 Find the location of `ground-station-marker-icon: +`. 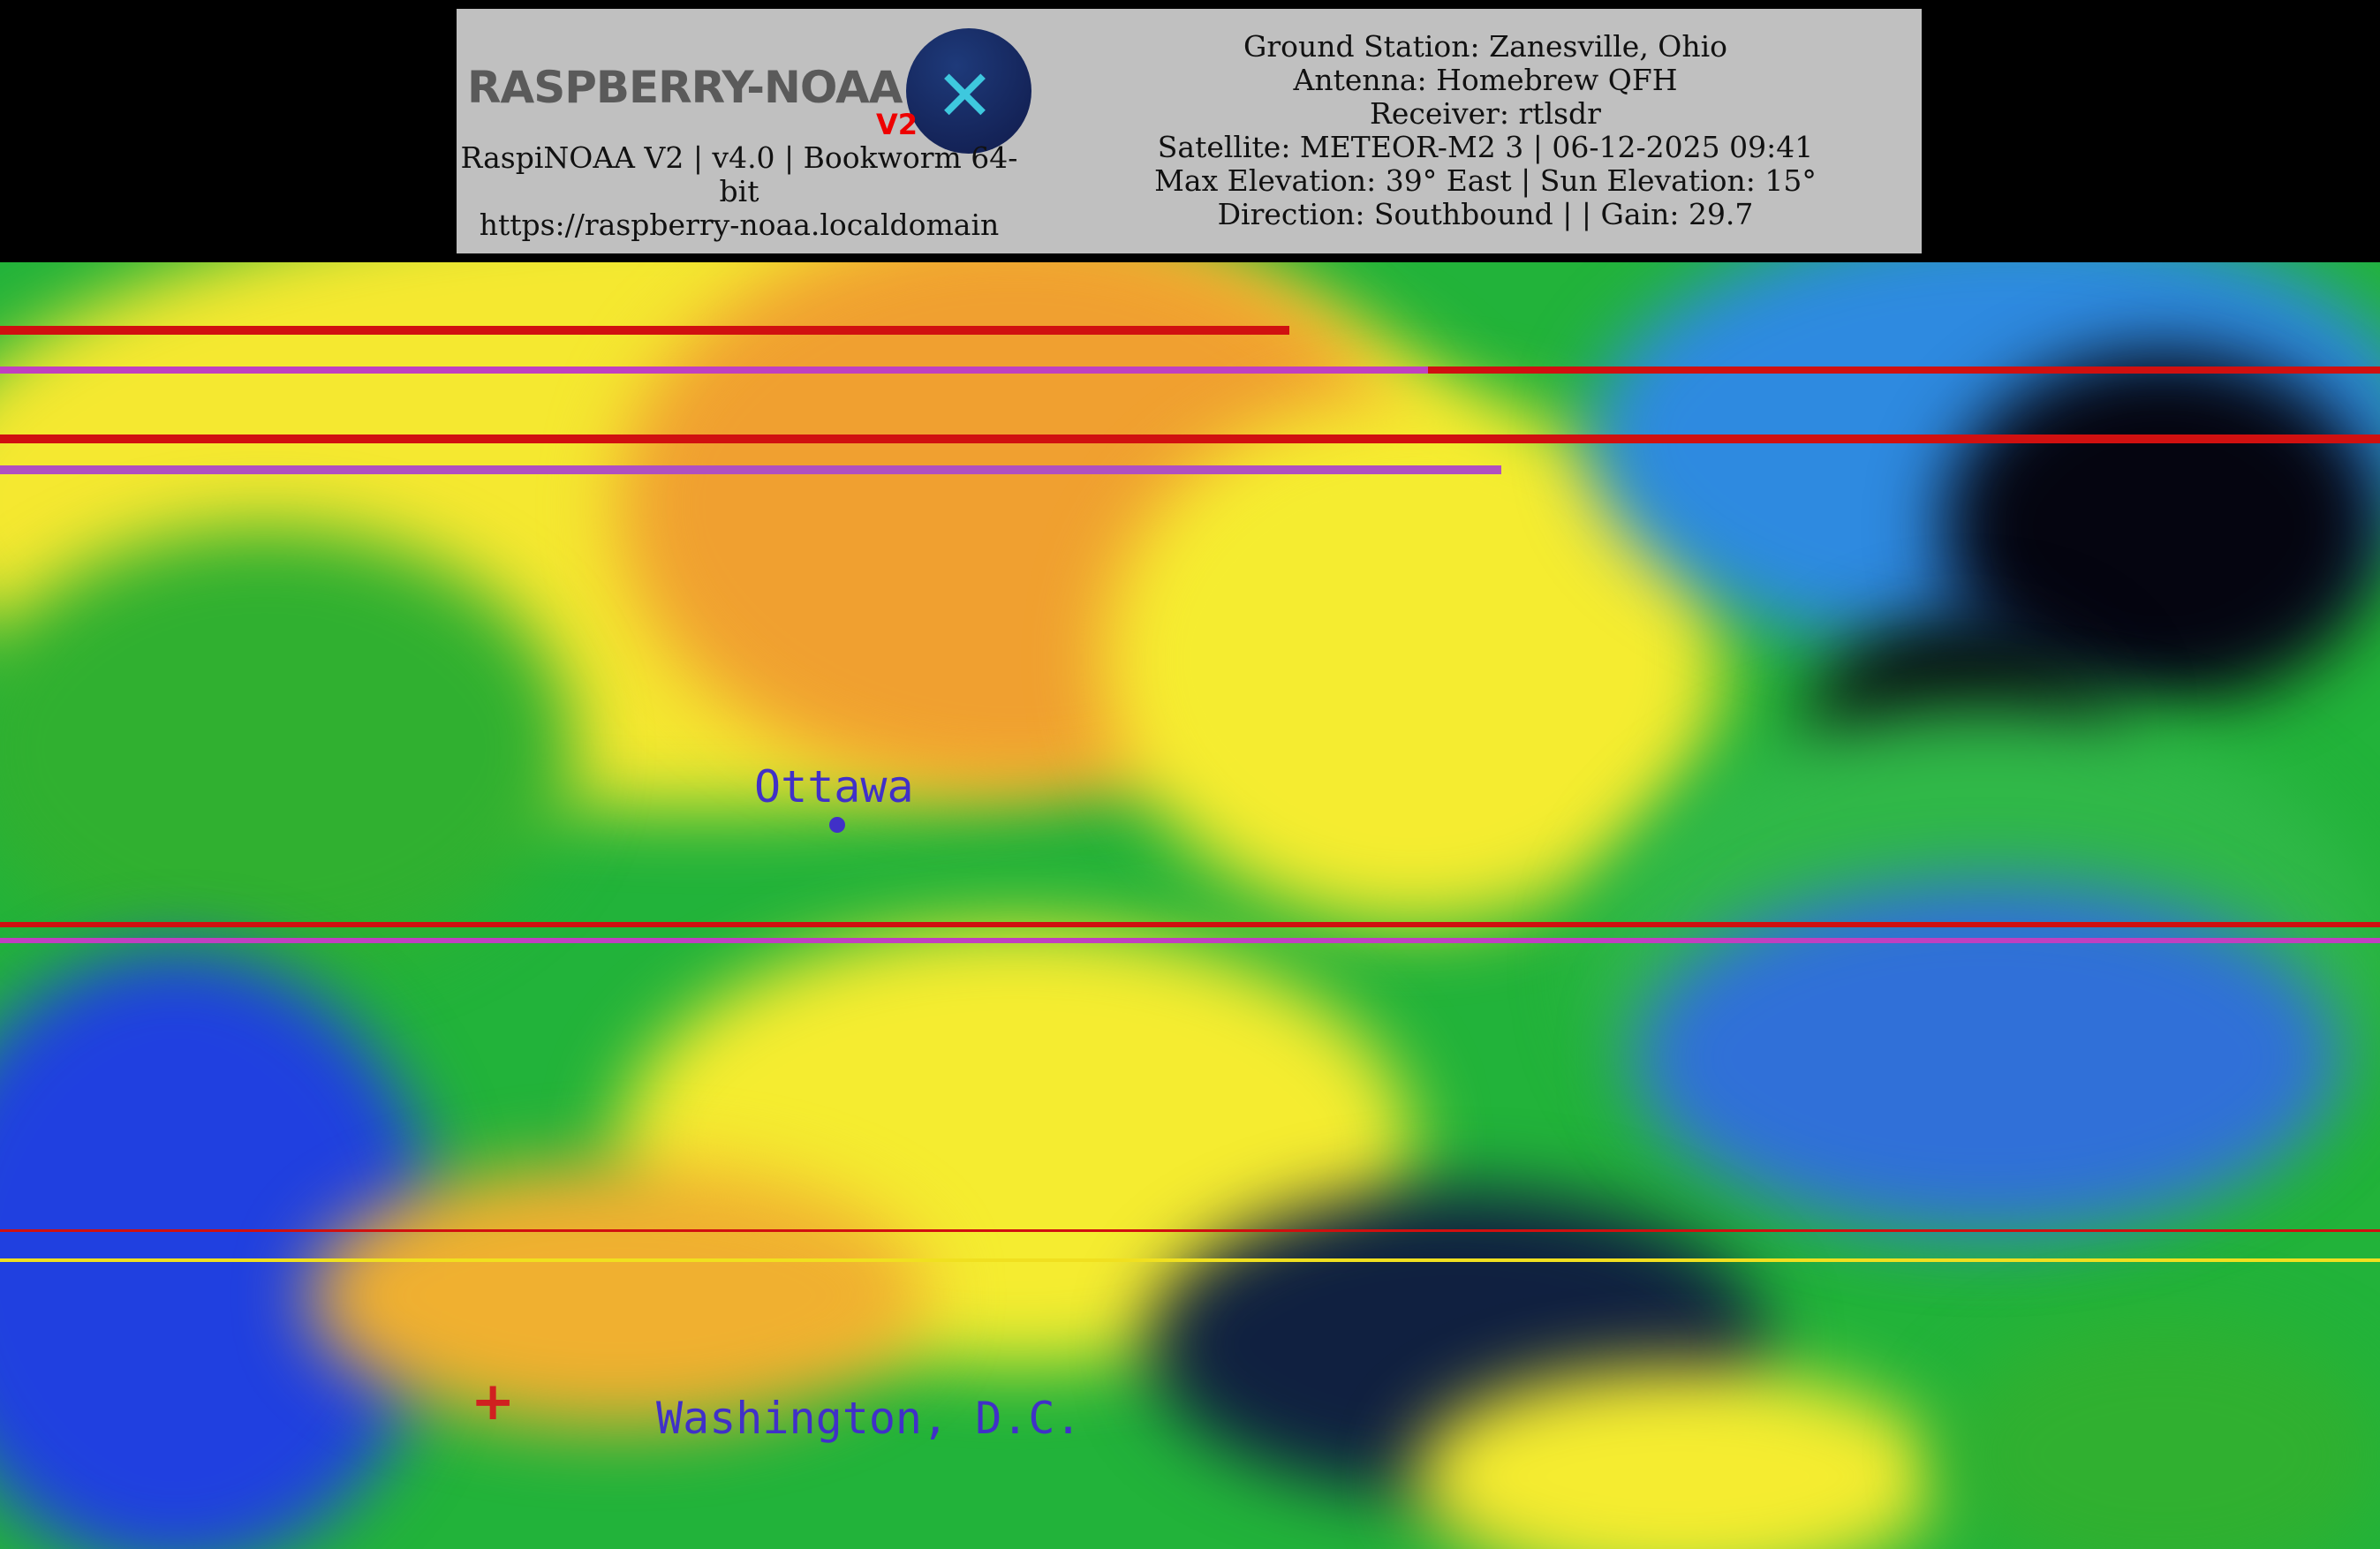

ground-station-marker-icon: + is located at coordinates (493, 1401).